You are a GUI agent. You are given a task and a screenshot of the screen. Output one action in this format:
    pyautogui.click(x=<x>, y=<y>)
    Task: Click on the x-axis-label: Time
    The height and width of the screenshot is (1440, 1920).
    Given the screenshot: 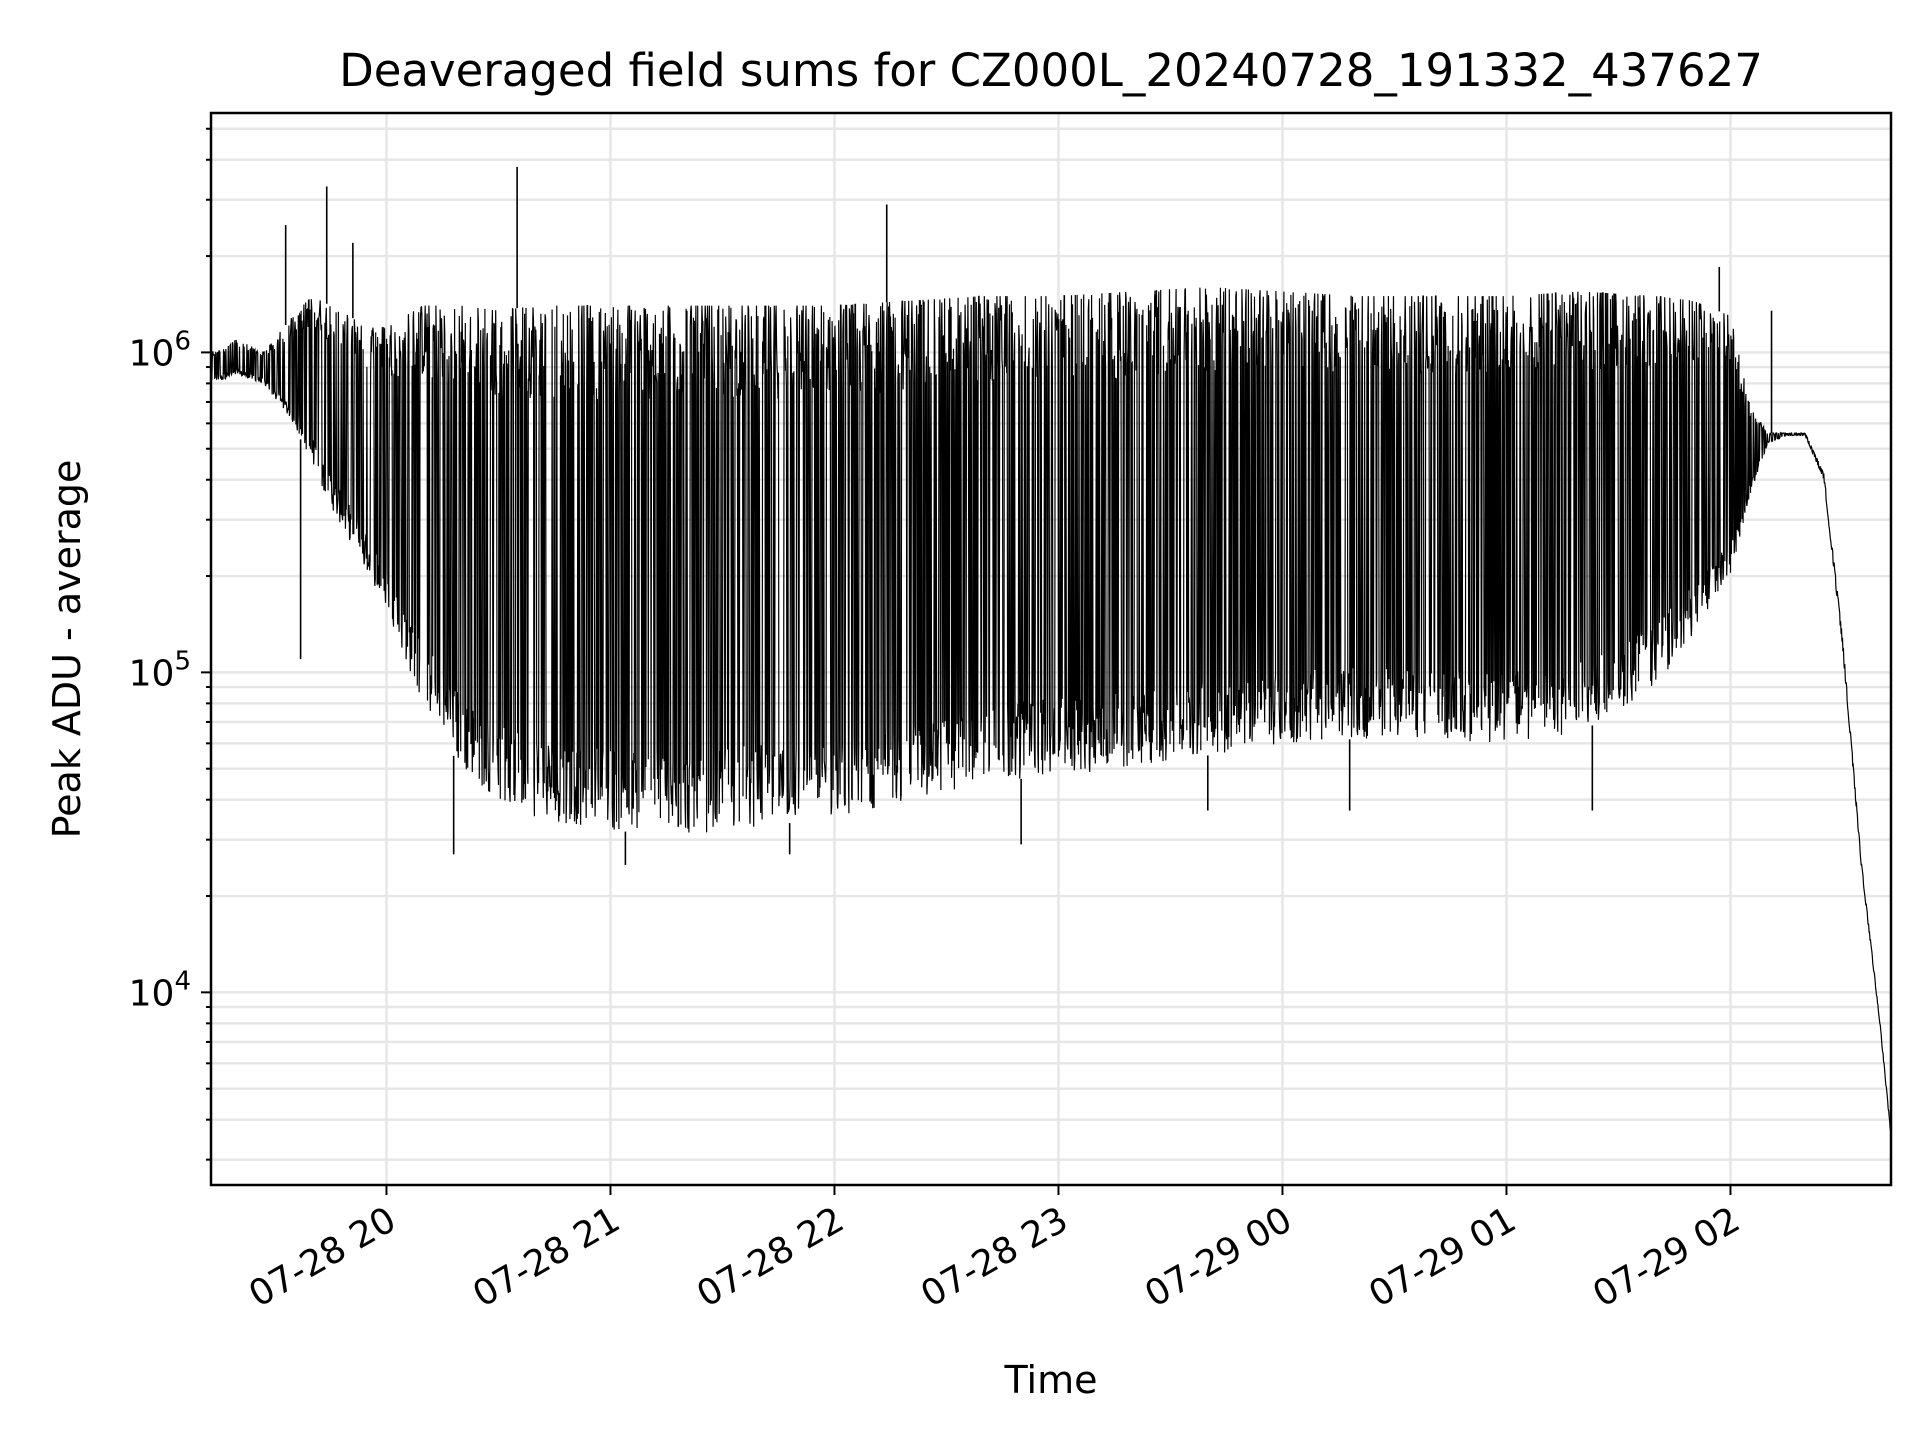 What is the action you would take?
    pyautogui.click(x=1051, y=1380)
    